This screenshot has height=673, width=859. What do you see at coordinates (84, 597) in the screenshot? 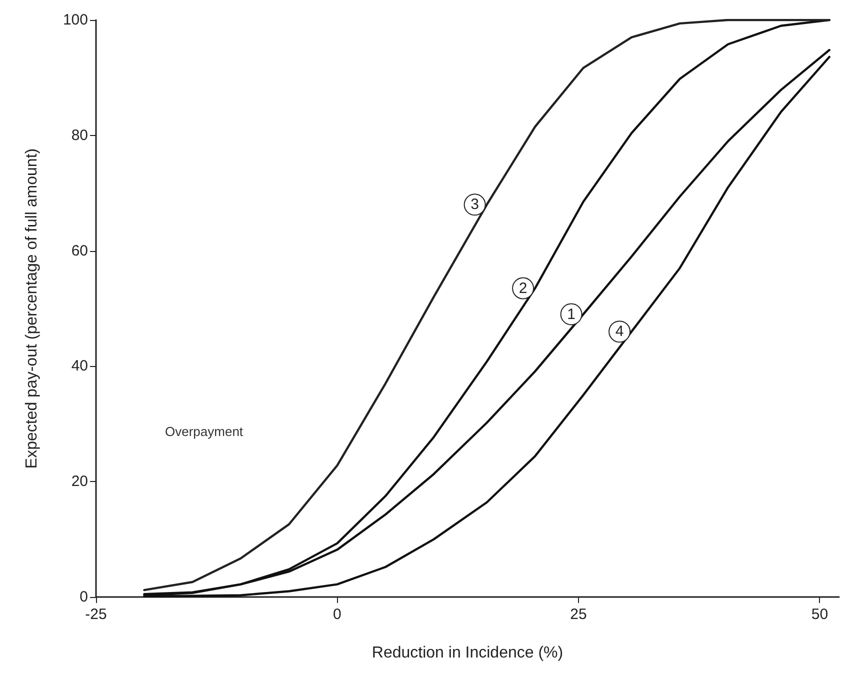
I see `y-tick-label: 0` at bounding box center [84, 597].